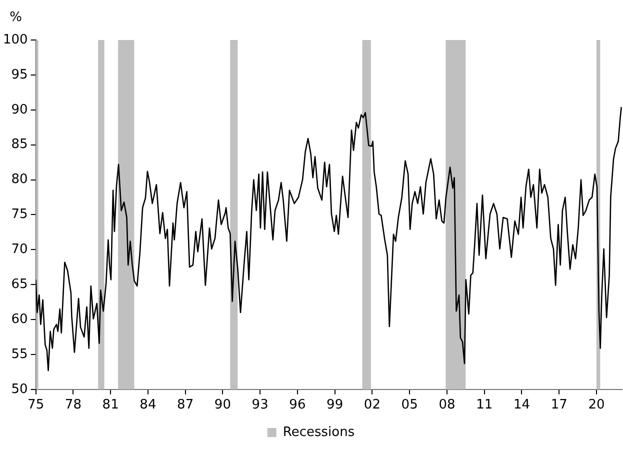 The width and height of the screenshot is (623, 469). What do you see at coordinates (19, 214) in the screenshot?
I see `y-tick-label: 75` at bounding box center [19, 214].